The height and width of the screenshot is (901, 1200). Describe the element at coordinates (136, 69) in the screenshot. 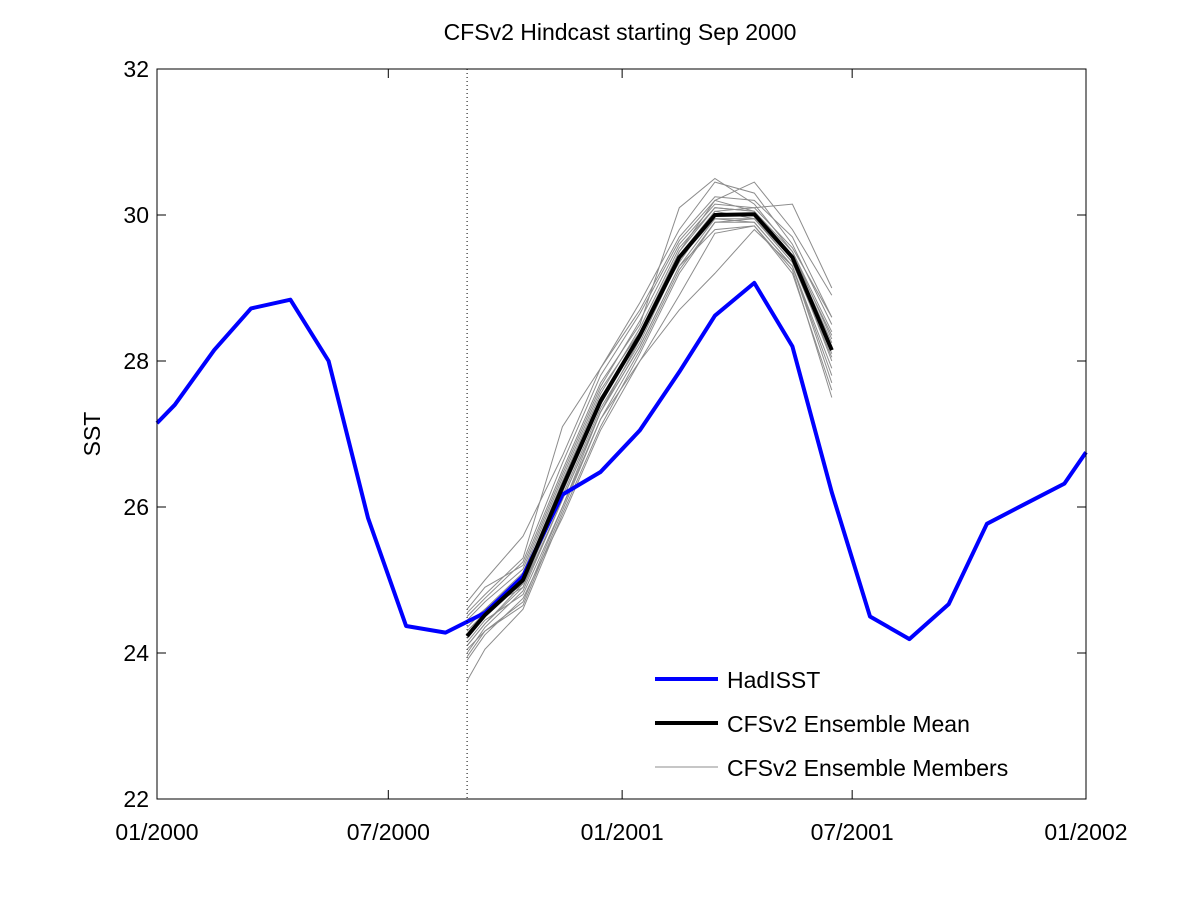

I see `y-tick-label: 32` at that location.